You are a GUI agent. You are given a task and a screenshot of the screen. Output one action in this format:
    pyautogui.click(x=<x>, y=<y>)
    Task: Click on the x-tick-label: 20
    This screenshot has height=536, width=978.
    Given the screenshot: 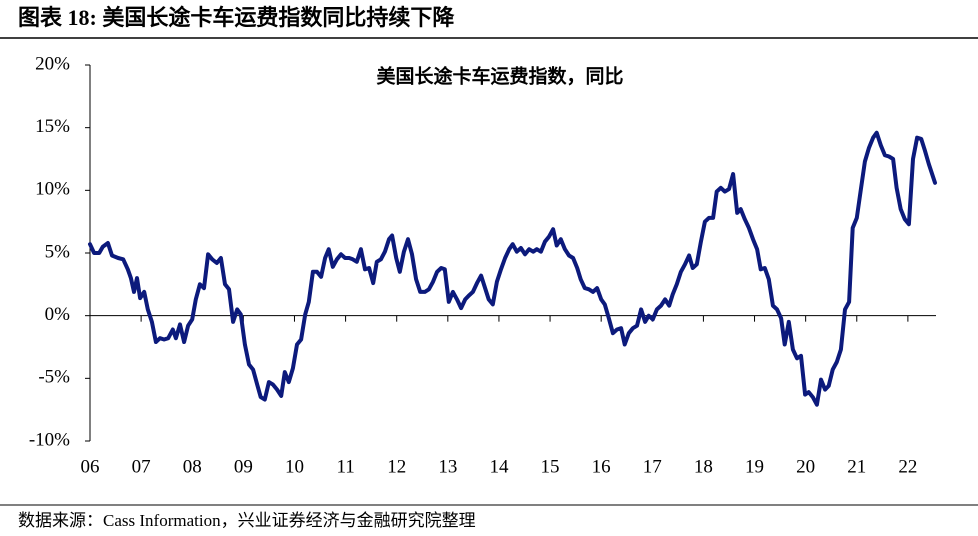 What is the action you would take?
    pyautogui.click(x=805, y=466)
    